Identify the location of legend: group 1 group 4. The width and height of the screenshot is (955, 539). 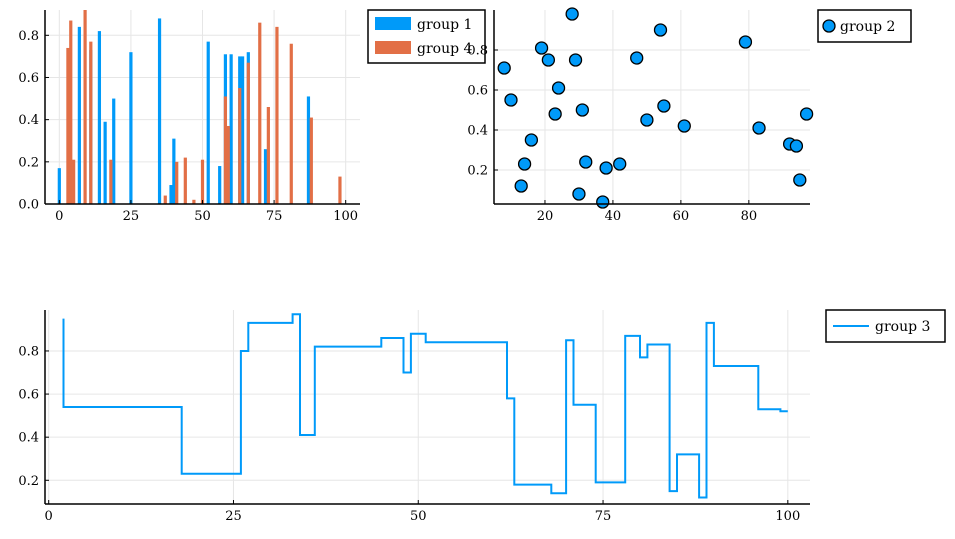
(426, 36).